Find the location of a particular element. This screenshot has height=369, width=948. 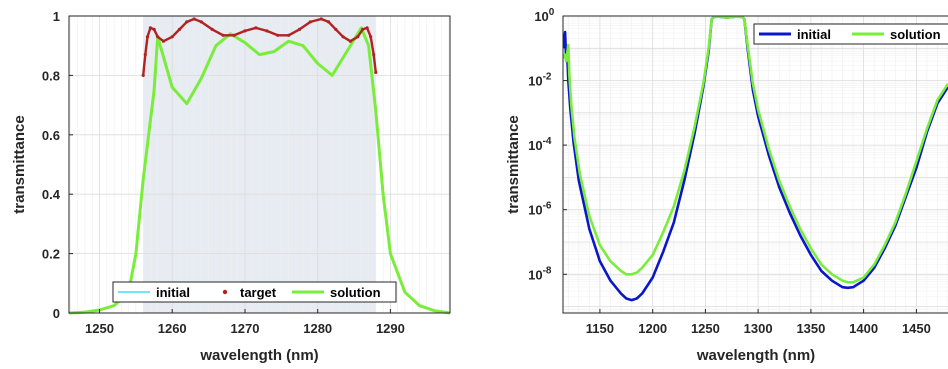

left-y-tick-label: 0.8 is located at coordinates (51, 75).